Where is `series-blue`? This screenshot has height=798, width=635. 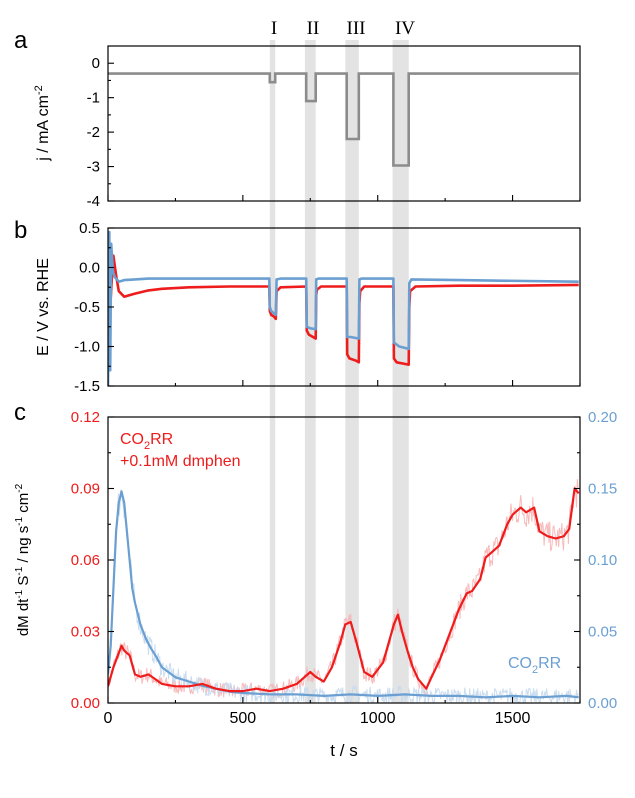 series-blue is located at coordinates (343, 308).